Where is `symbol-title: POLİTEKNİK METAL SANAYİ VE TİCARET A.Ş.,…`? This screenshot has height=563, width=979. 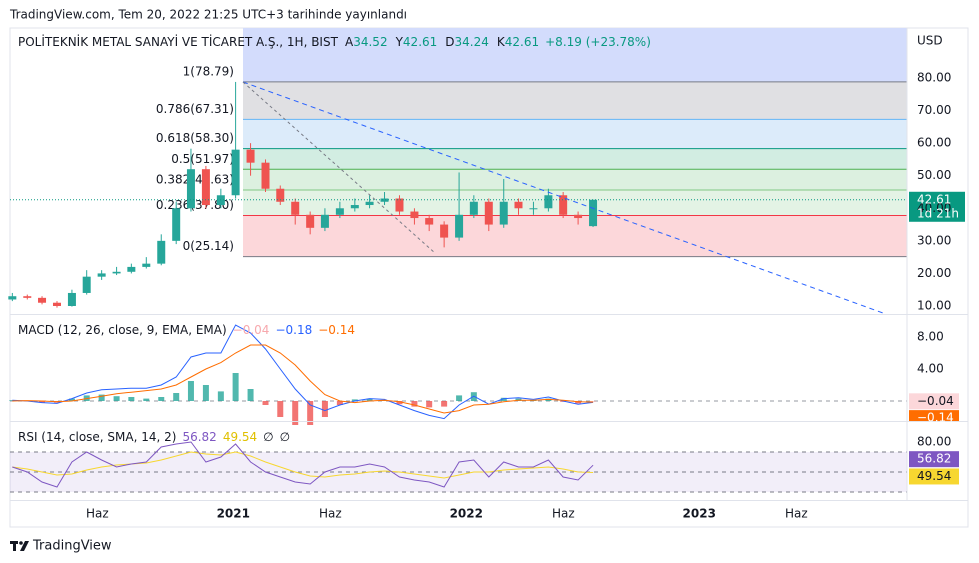 symbol-title: POLİTEKNİK METAL SANAYİ VE TİCARET A.Ş.,… is located at coordinates (178, 41).